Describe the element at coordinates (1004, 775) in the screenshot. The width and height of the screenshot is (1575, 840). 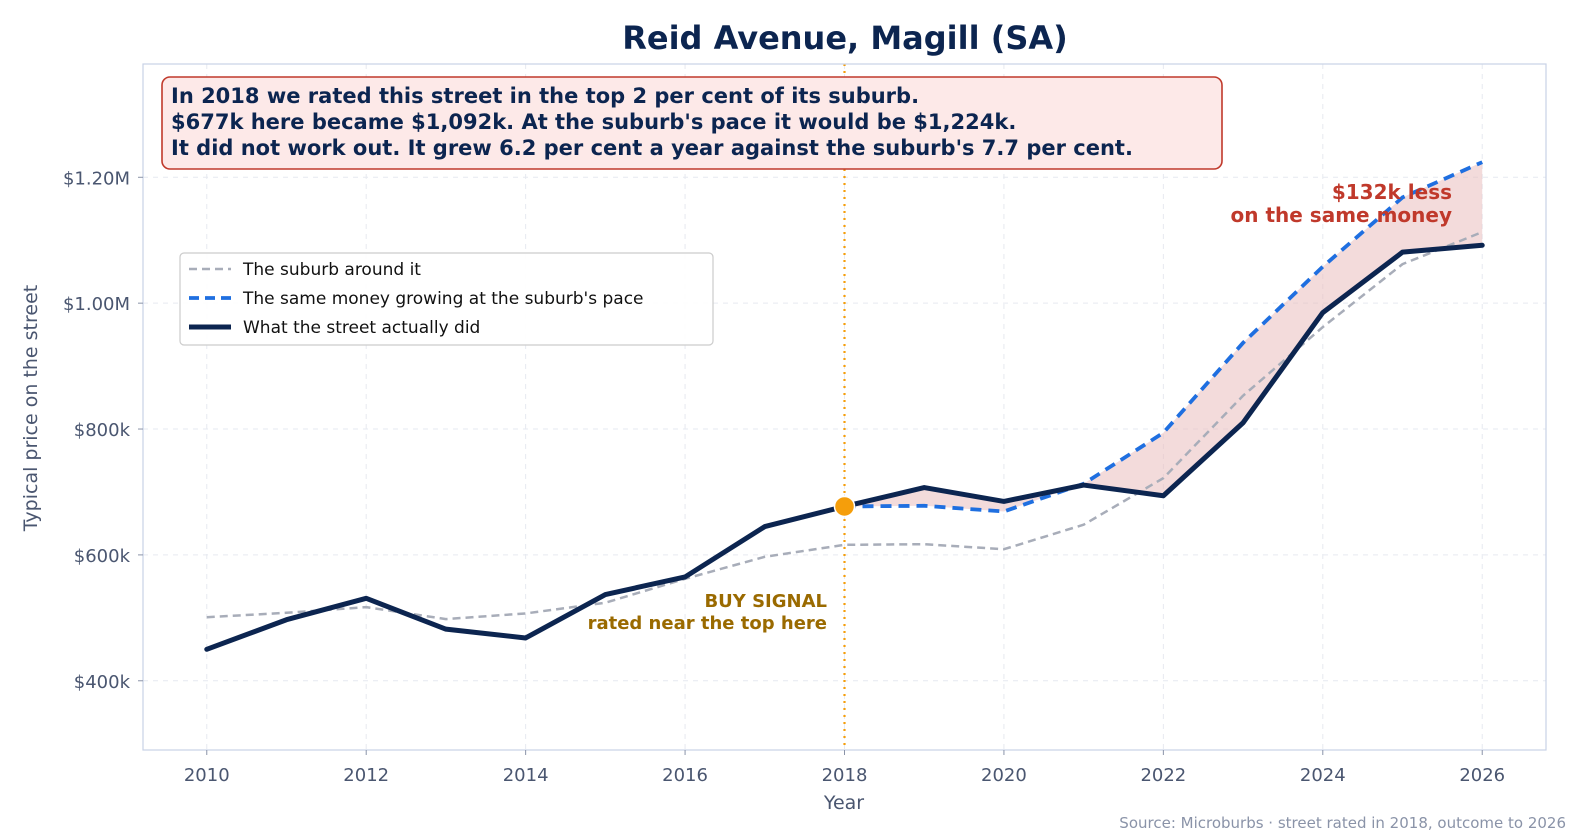
I see `x-tick-label: 2020` at that location.